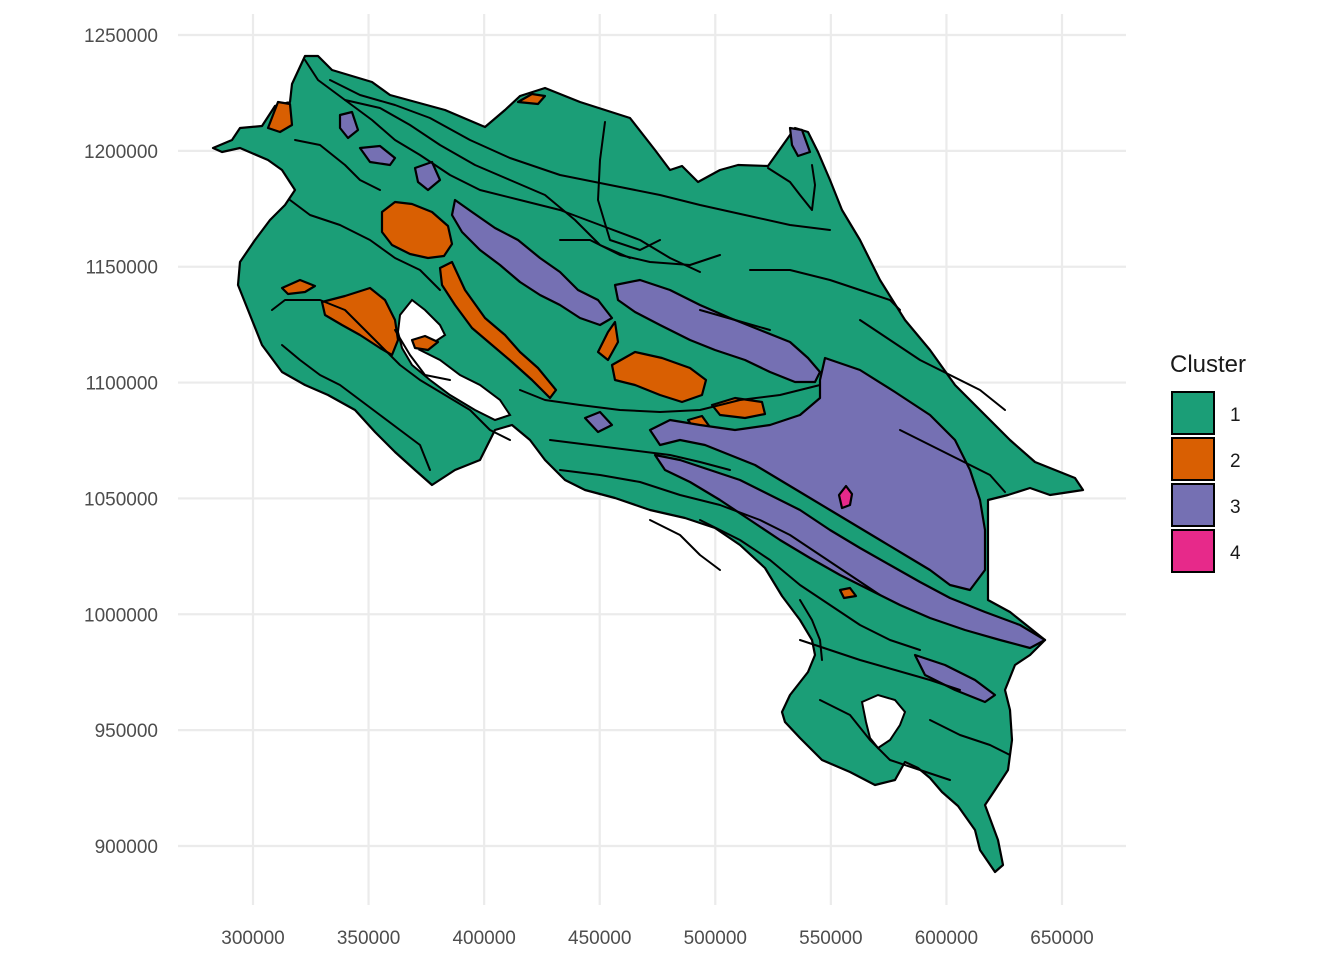 This screenshot has height=960, width=1344. Describe the element at coordinates (126, 847) in the screenshot. I see `y-tick-label: 900000` at that location.